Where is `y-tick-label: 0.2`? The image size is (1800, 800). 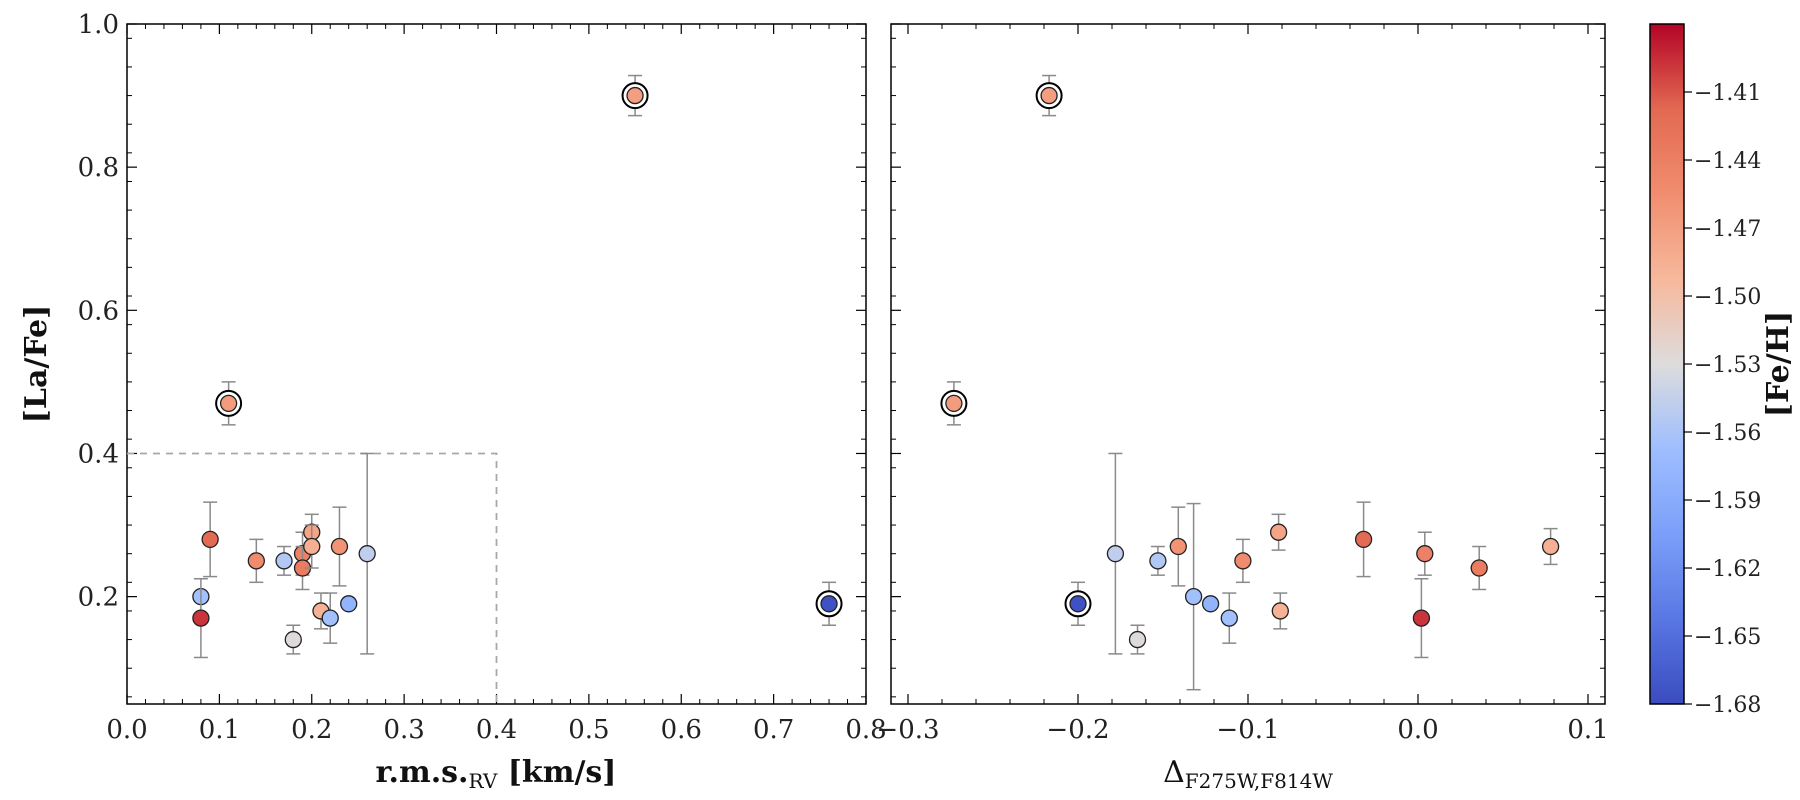
y-tick-label: 0.2 is located at coordinates (98, 598).